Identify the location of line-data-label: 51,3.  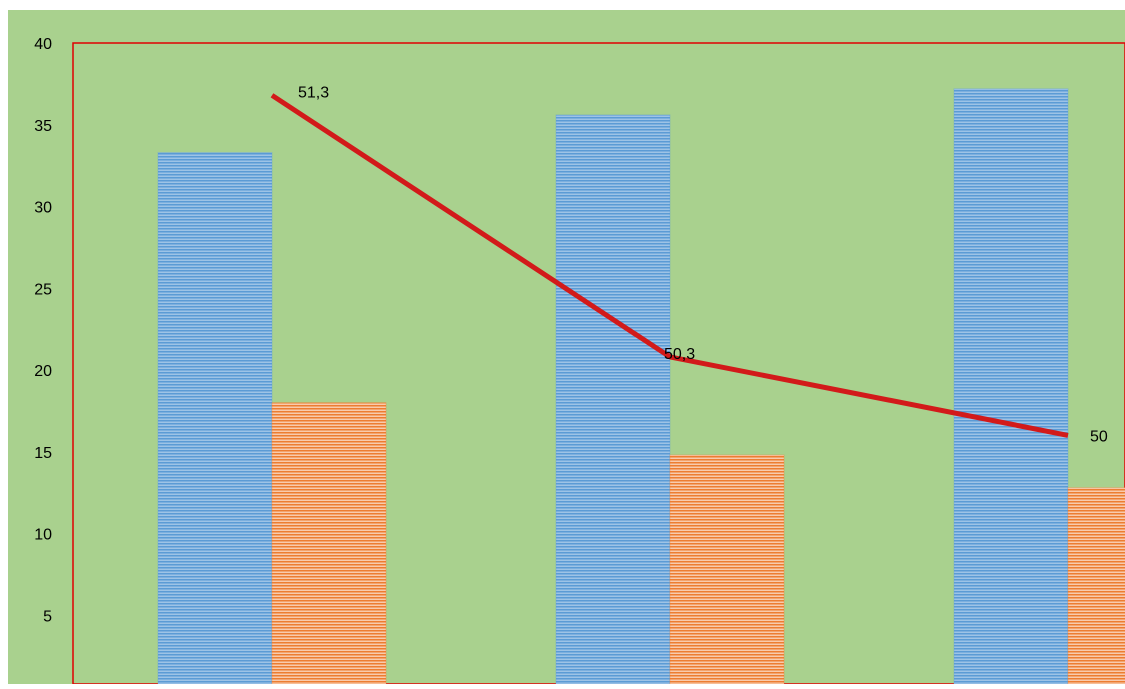
(313, 92).